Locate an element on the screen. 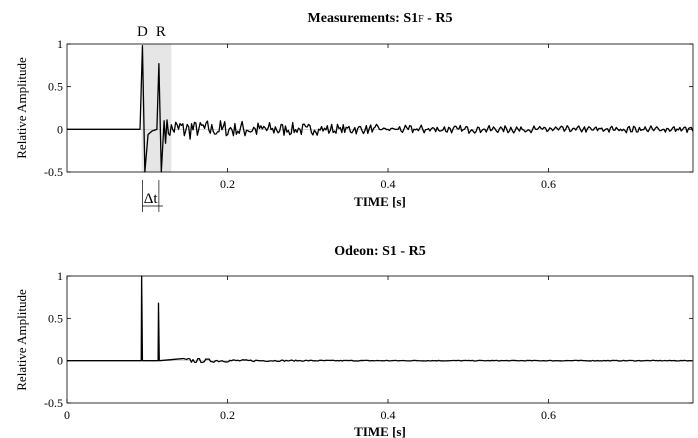 The width and height of the screenshot is (698, 438). annotation-reflection: R is located at coordinates (161, 32).